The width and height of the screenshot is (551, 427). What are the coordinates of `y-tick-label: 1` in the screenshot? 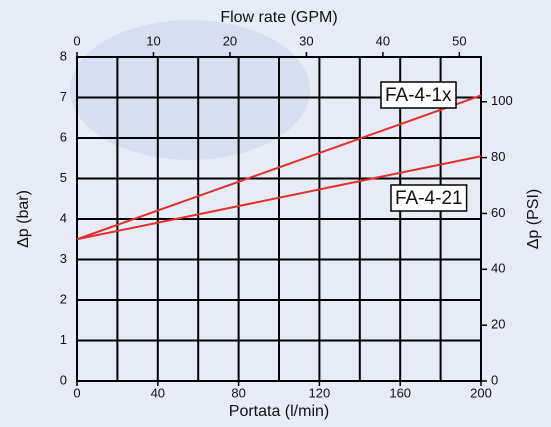 It's located at (63, 339).